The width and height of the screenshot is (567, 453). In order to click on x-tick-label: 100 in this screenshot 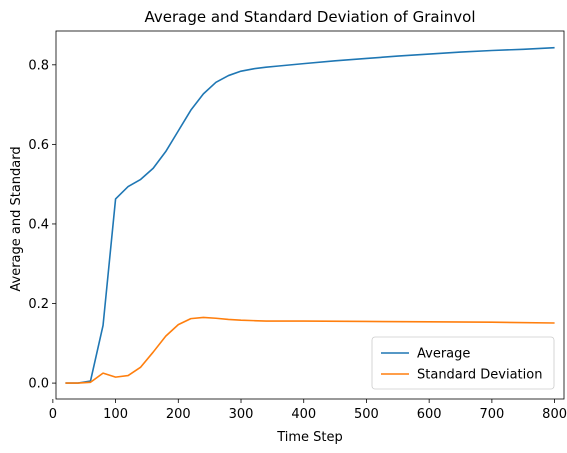, I will do `click(115, 414)`.